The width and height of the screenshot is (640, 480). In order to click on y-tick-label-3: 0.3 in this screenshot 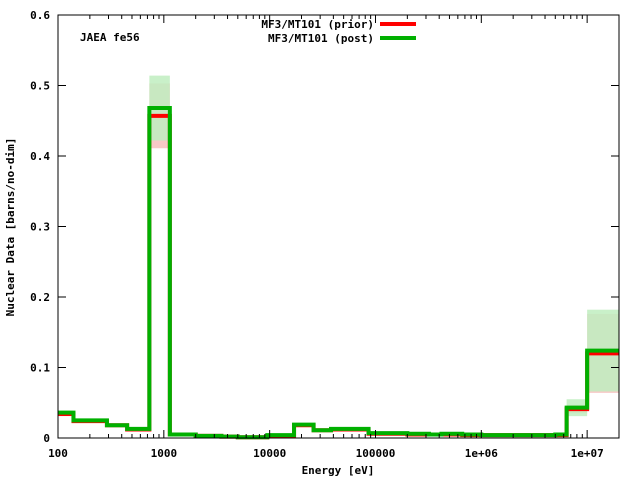, I will do `click(40, 227)`.